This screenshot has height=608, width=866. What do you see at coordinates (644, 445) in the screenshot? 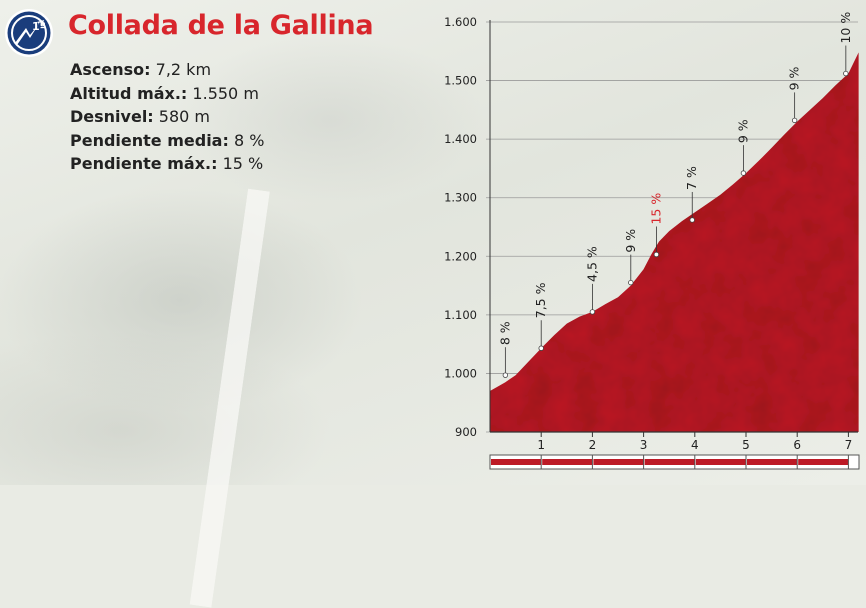
I see `x-tick-label: 3` at bounding box center [644, 445].